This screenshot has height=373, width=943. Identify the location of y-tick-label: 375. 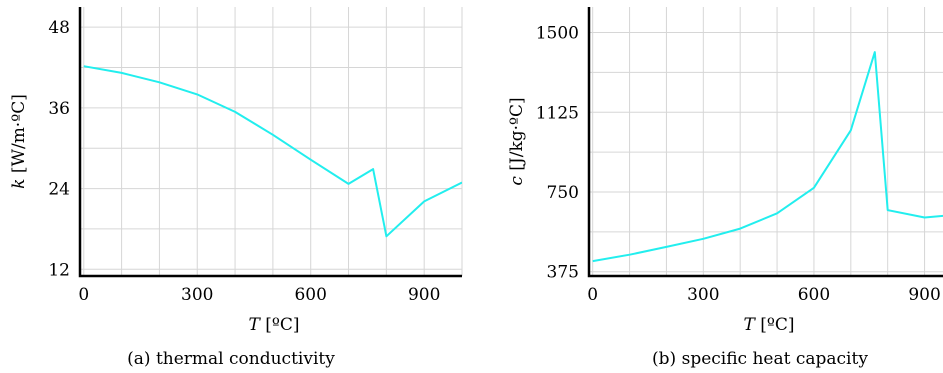
(563, 273).